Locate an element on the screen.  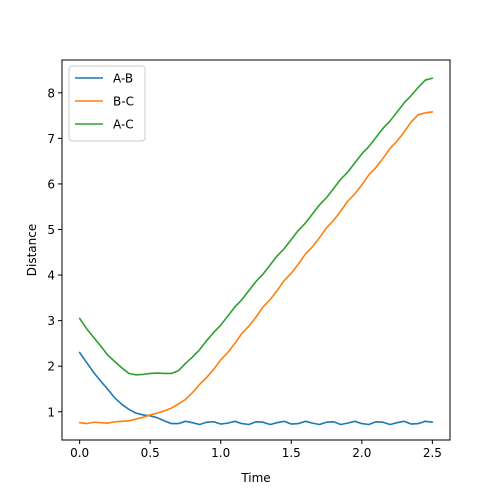
legend-box is located at coordinates (107, 103).